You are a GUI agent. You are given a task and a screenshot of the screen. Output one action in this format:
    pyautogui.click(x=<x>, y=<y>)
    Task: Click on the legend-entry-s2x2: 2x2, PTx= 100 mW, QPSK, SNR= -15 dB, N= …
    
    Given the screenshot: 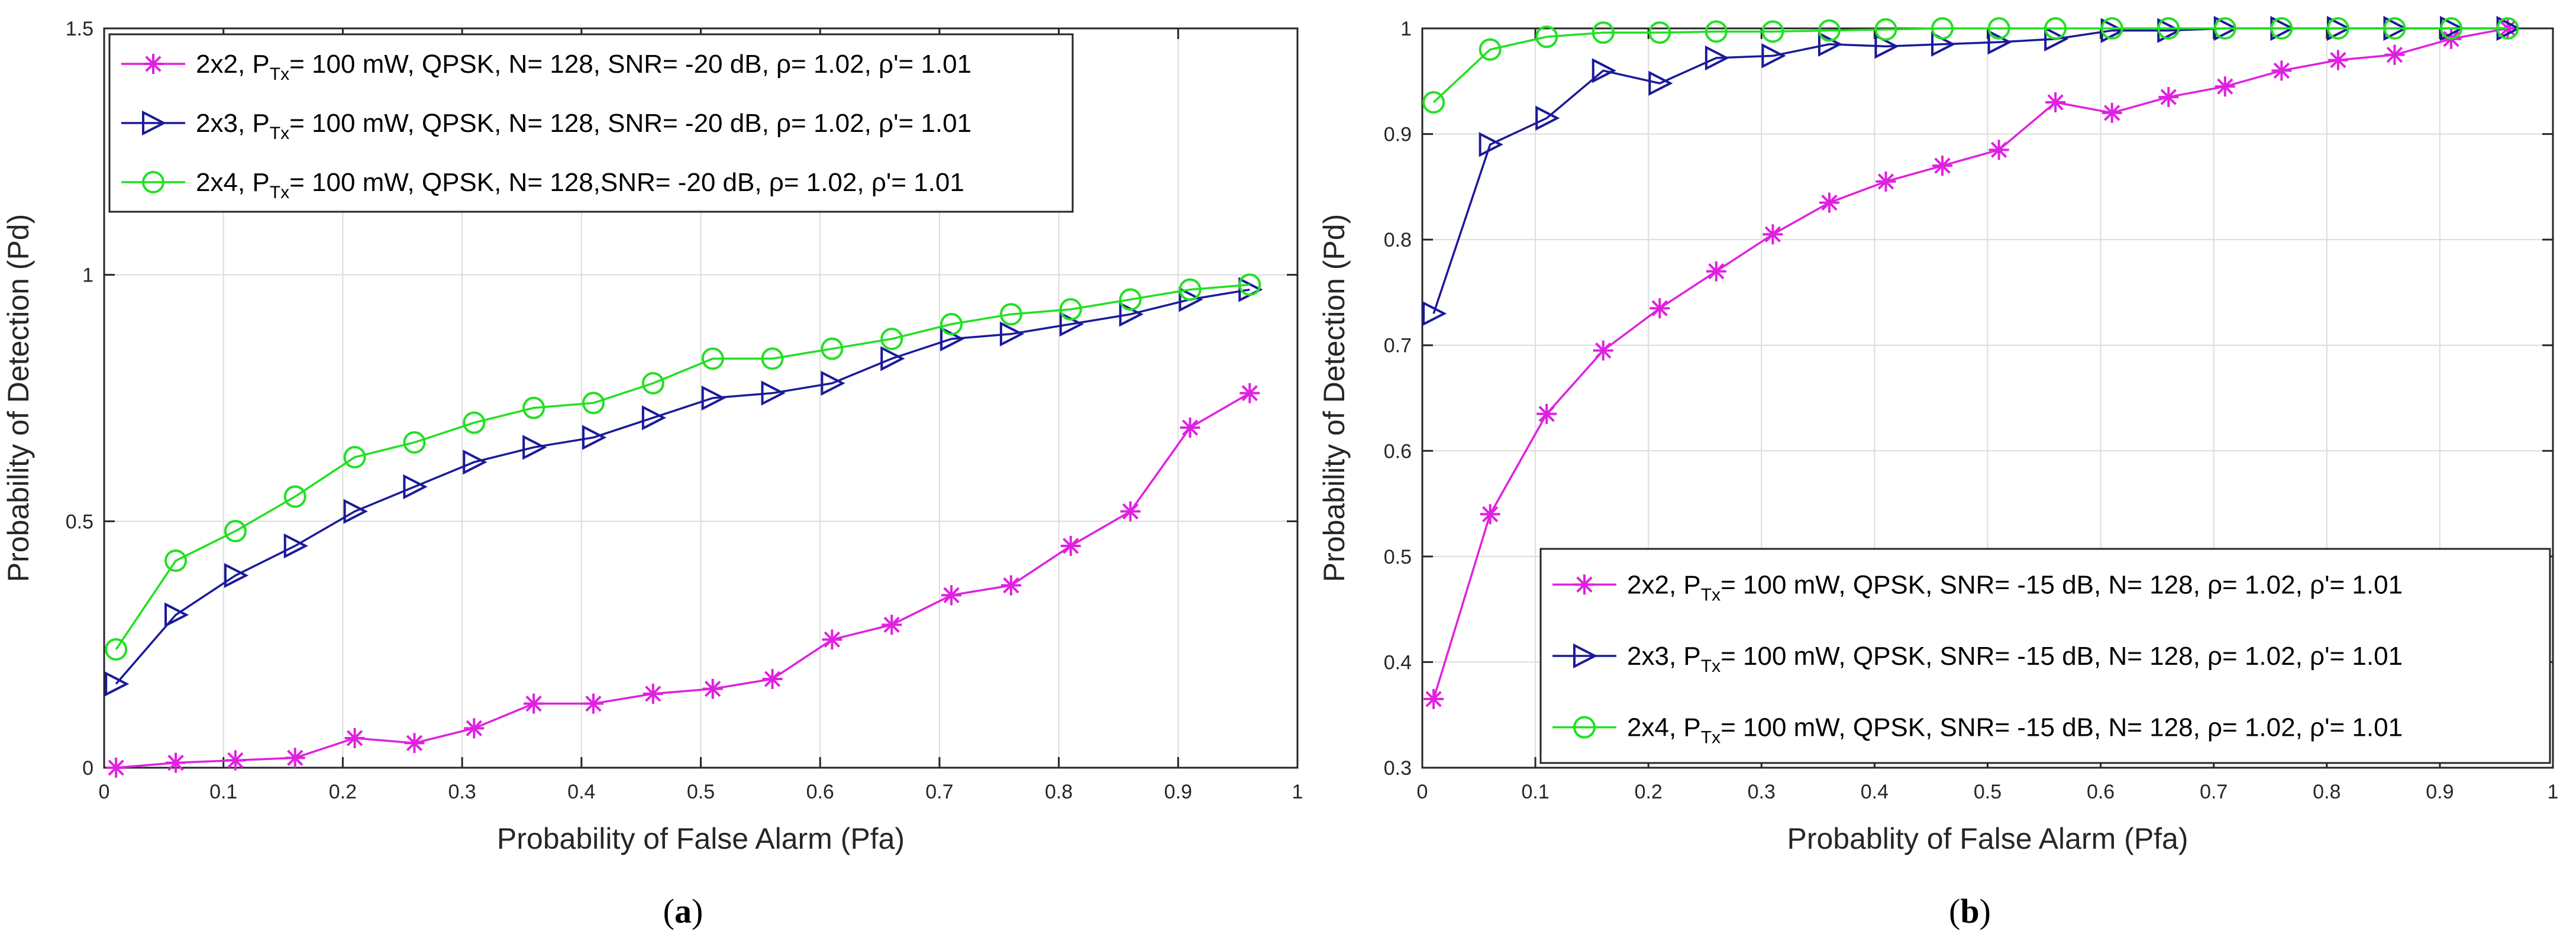 What is the action you would take?
    pyautogui.click(x=1977, y=587)
    